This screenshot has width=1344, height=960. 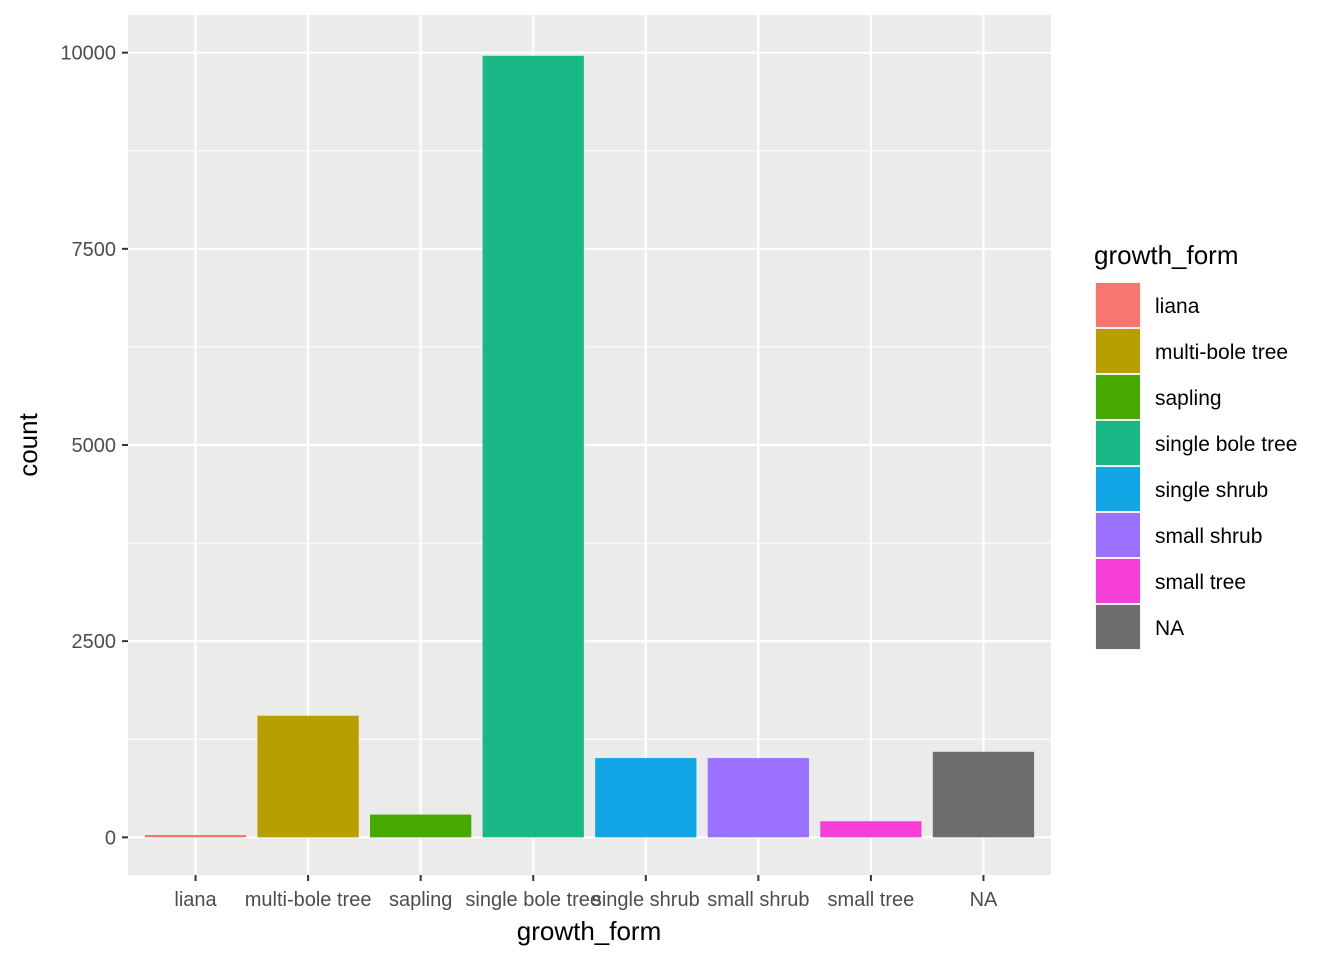 What do you see at coordinates (421, 826) in the screenshot?
I see `bar-sapling` at bounding box center [421, 826].